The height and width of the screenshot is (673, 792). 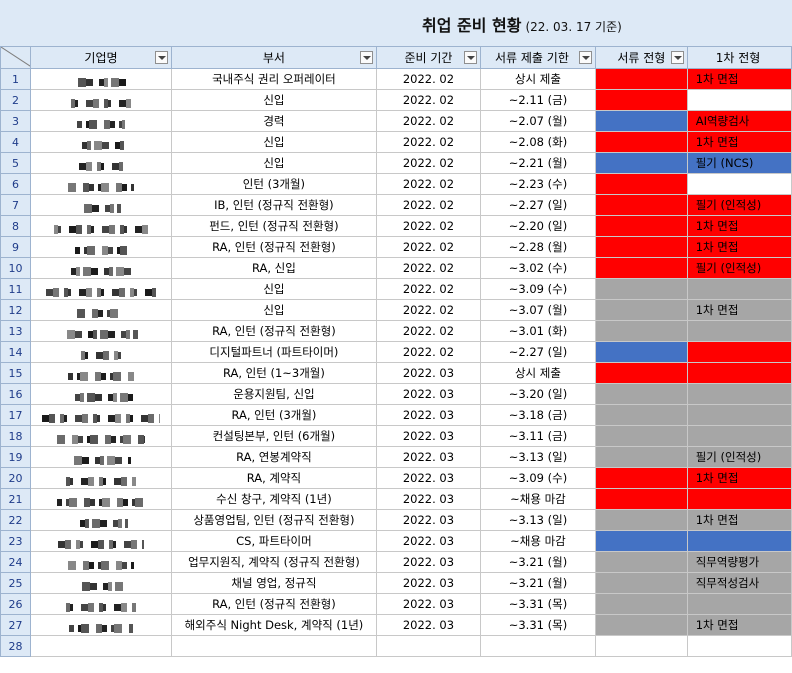 What do you see at coordinates (537, 247) in the screenshot?
I see `deadline-cell: ~2.28 (월)` at bounding box center [537, 247].